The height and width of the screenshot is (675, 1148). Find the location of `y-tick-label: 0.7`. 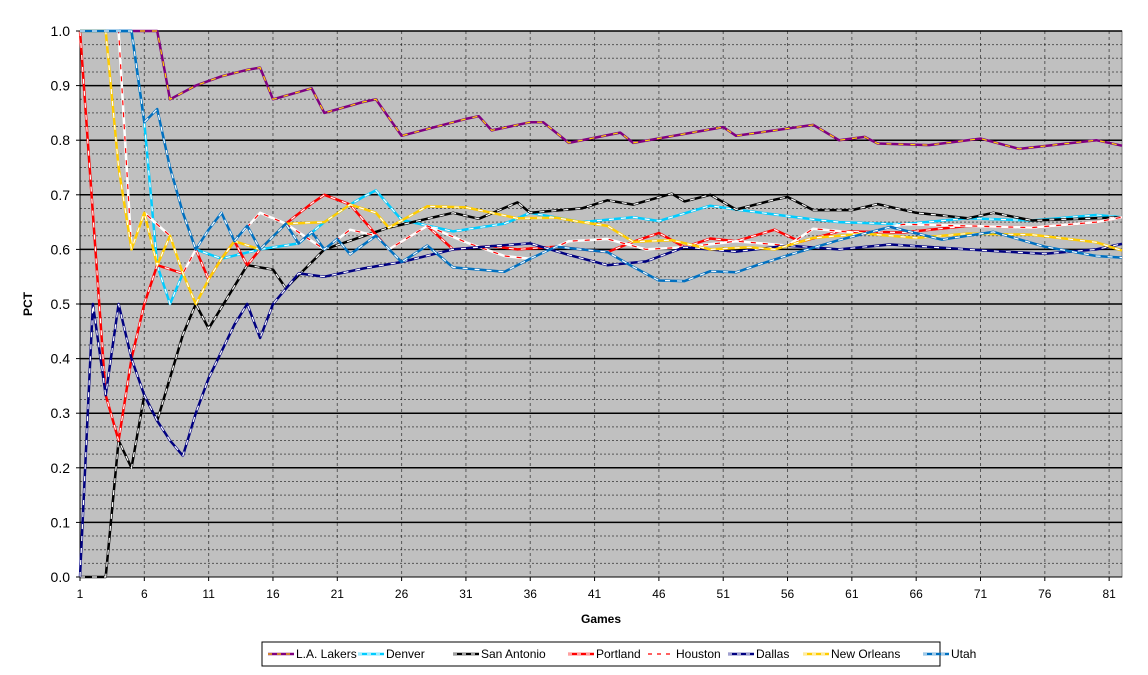

y-tick-label: 0.7 is located at coordinates (61, 195).